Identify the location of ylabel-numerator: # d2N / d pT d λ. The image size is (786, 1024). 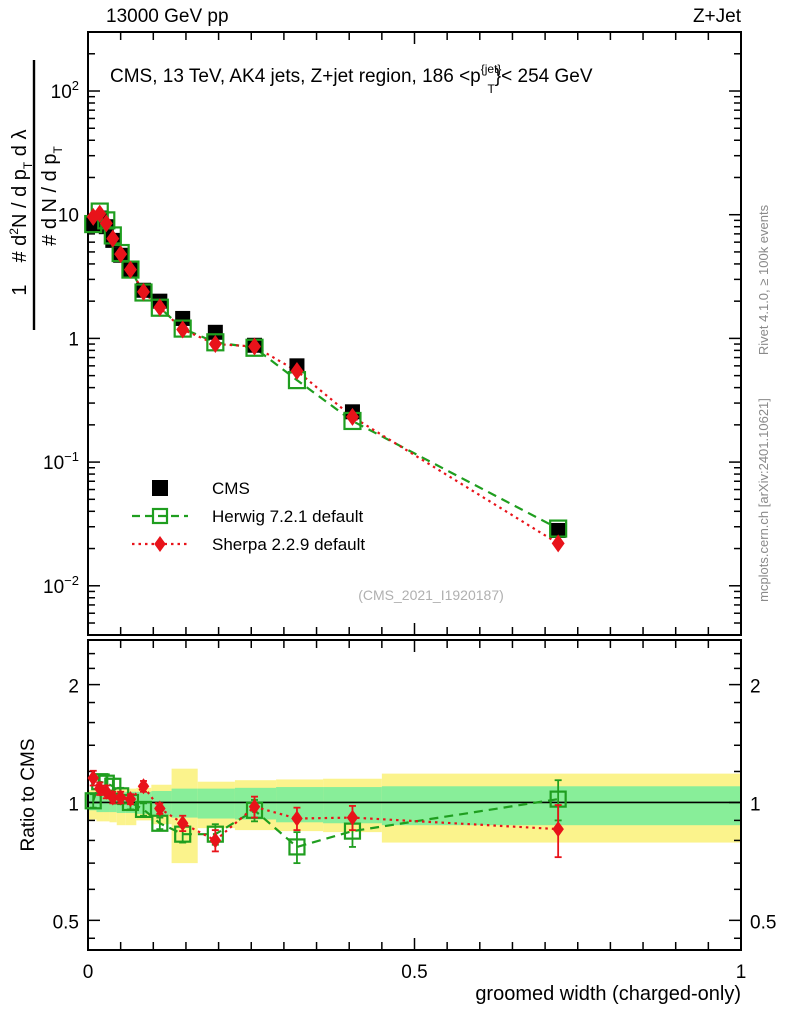
(21, 195).